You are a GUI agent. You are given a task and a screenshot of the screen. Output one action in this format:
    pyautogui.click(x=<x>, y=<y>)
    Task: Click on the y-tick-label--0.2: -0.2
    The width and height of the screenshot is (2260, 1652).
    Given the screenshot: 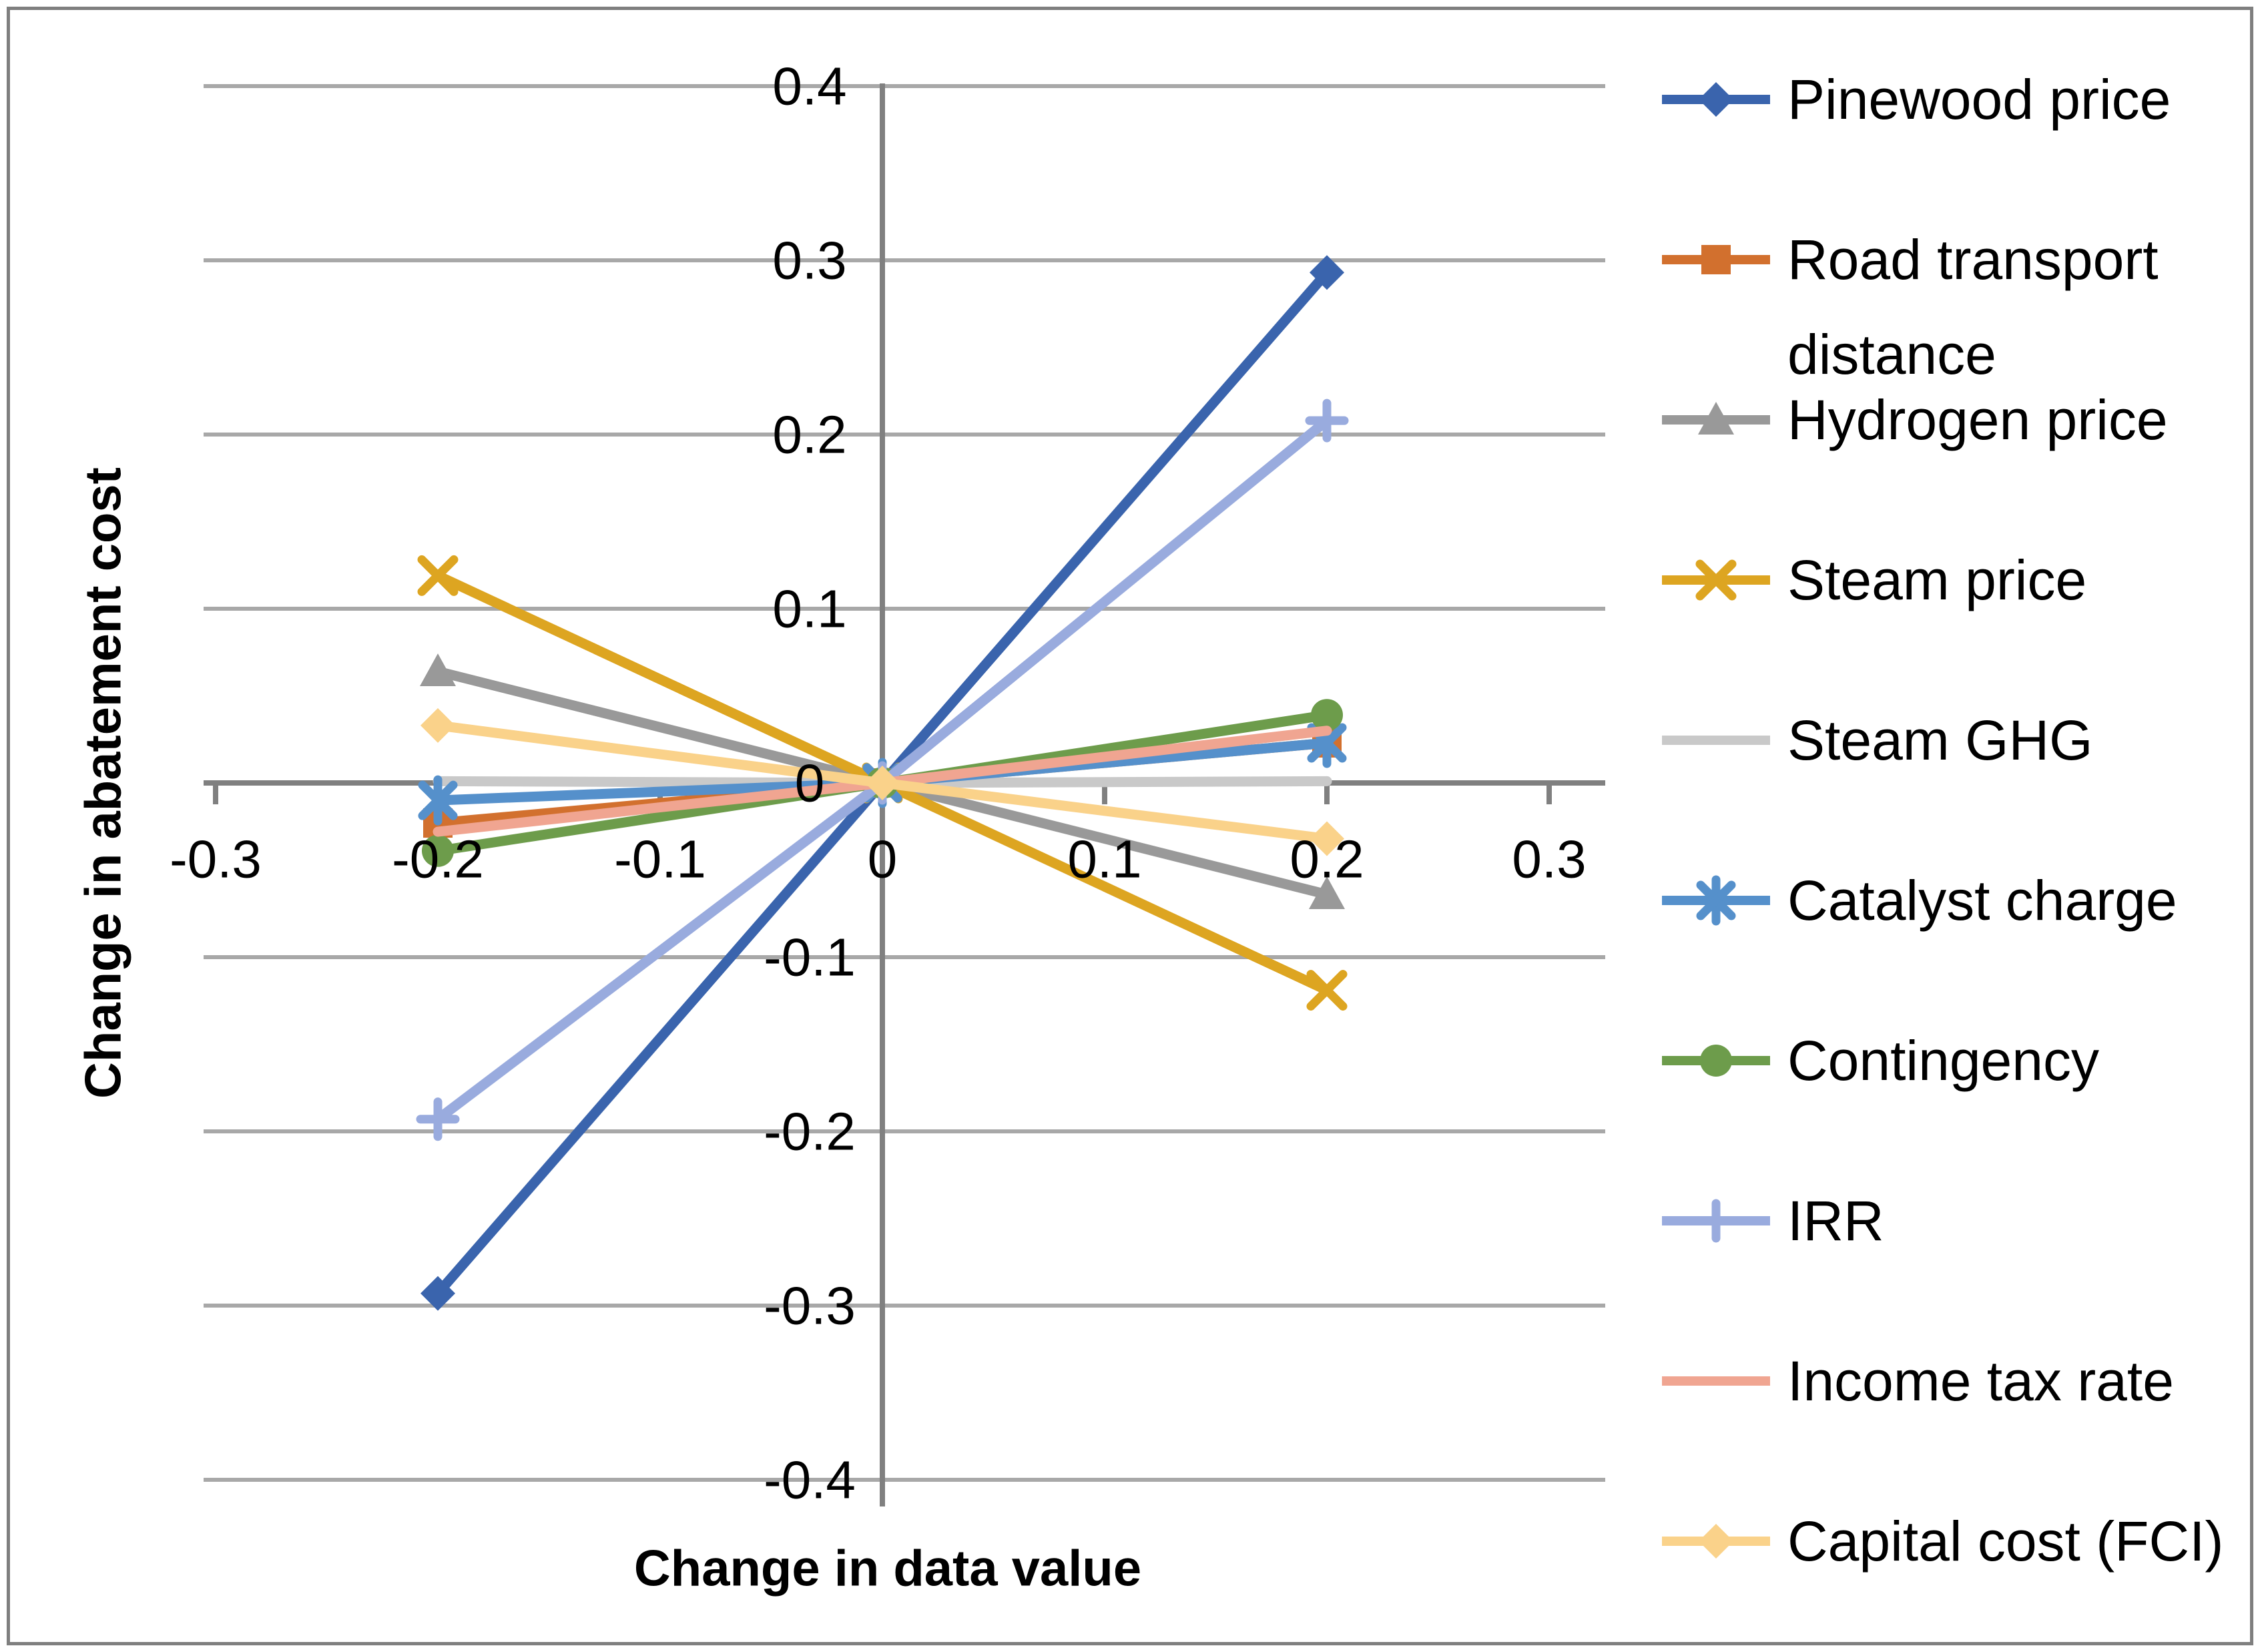 What is the action you would take?
    pyautogui.click(x=810, y=1131)
    